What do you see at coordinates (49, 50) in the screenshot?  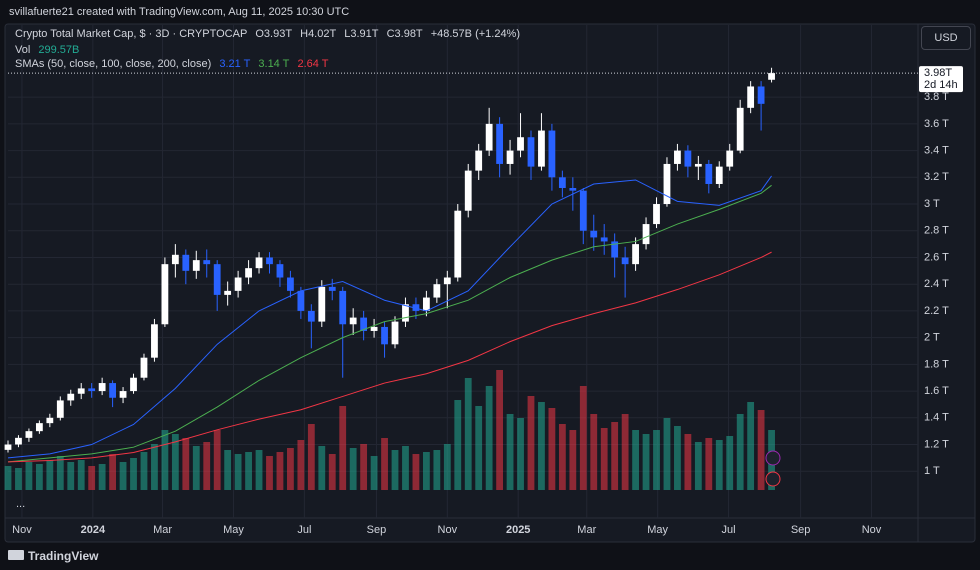 I see `volume-legend: Vol 299.57B` at bounding box center [49, 50].